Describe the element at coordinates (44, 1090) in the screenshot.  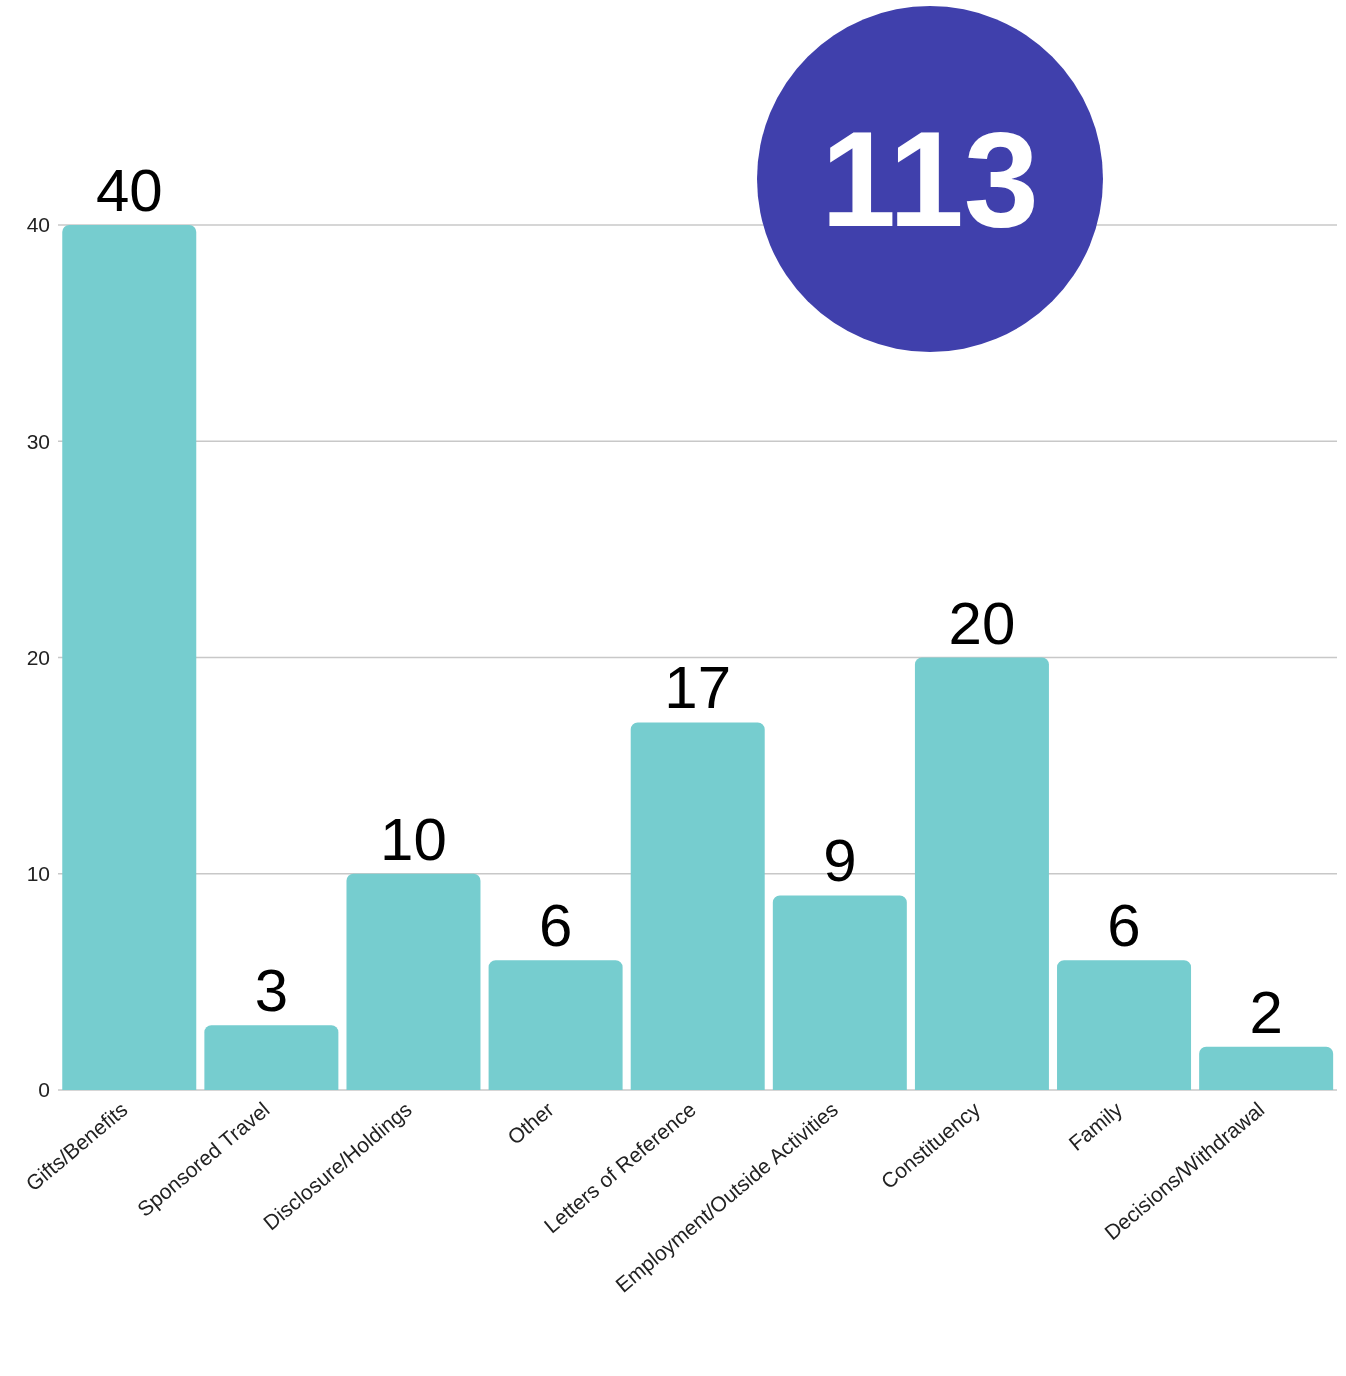
I see `y-tick-label: 0` at that location.